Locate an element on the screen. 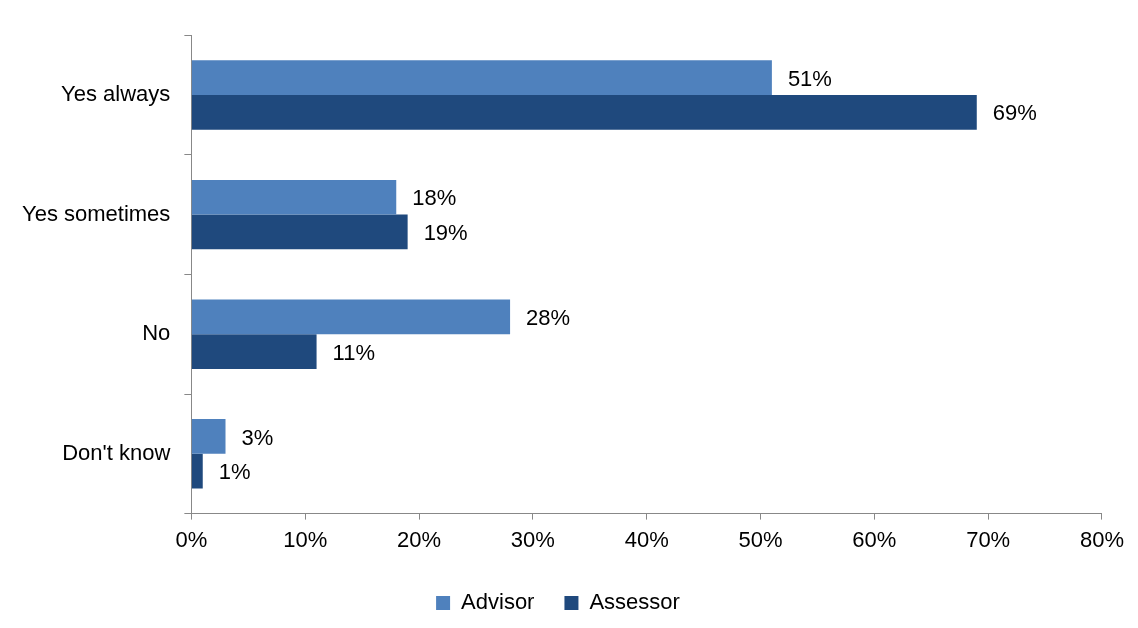 The image size is (1138, 628). data-label: 11% is located at coordinates (353, 352).